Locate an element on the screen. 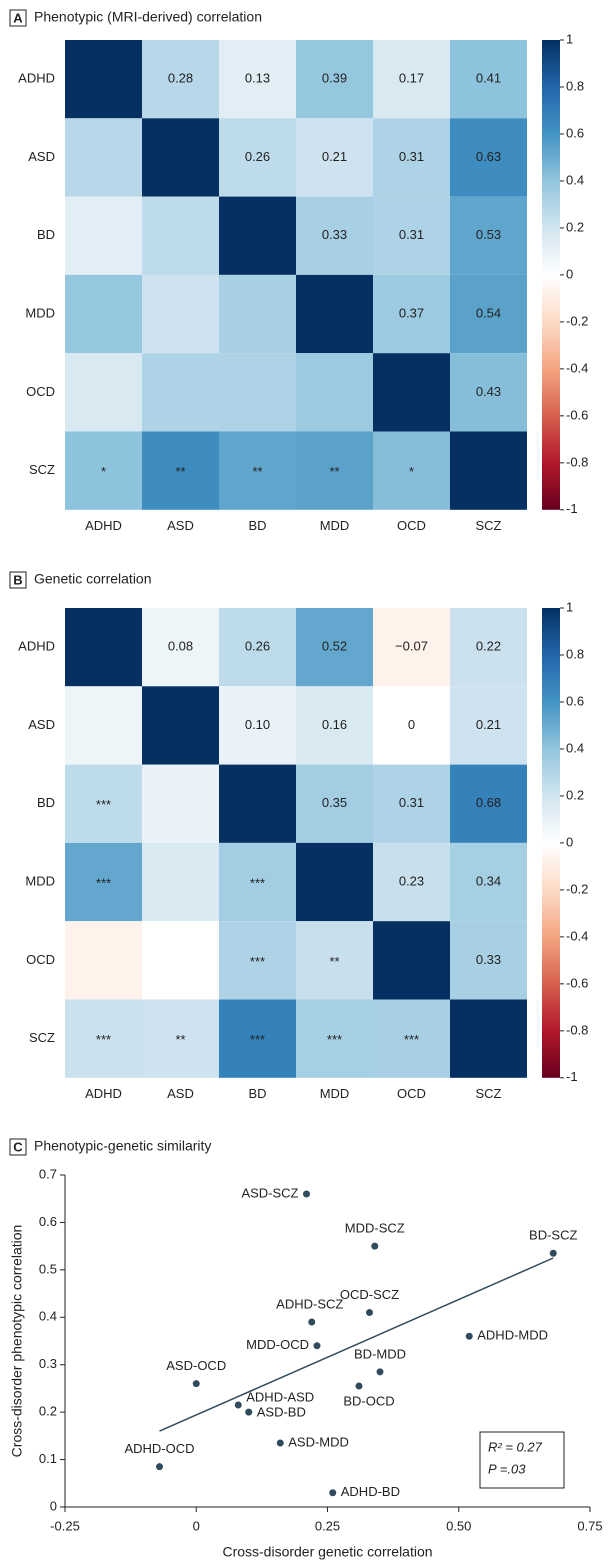 This screenshot has width=608, height=1566. cell-label: 0.54 is located at coordinates (488, 312).